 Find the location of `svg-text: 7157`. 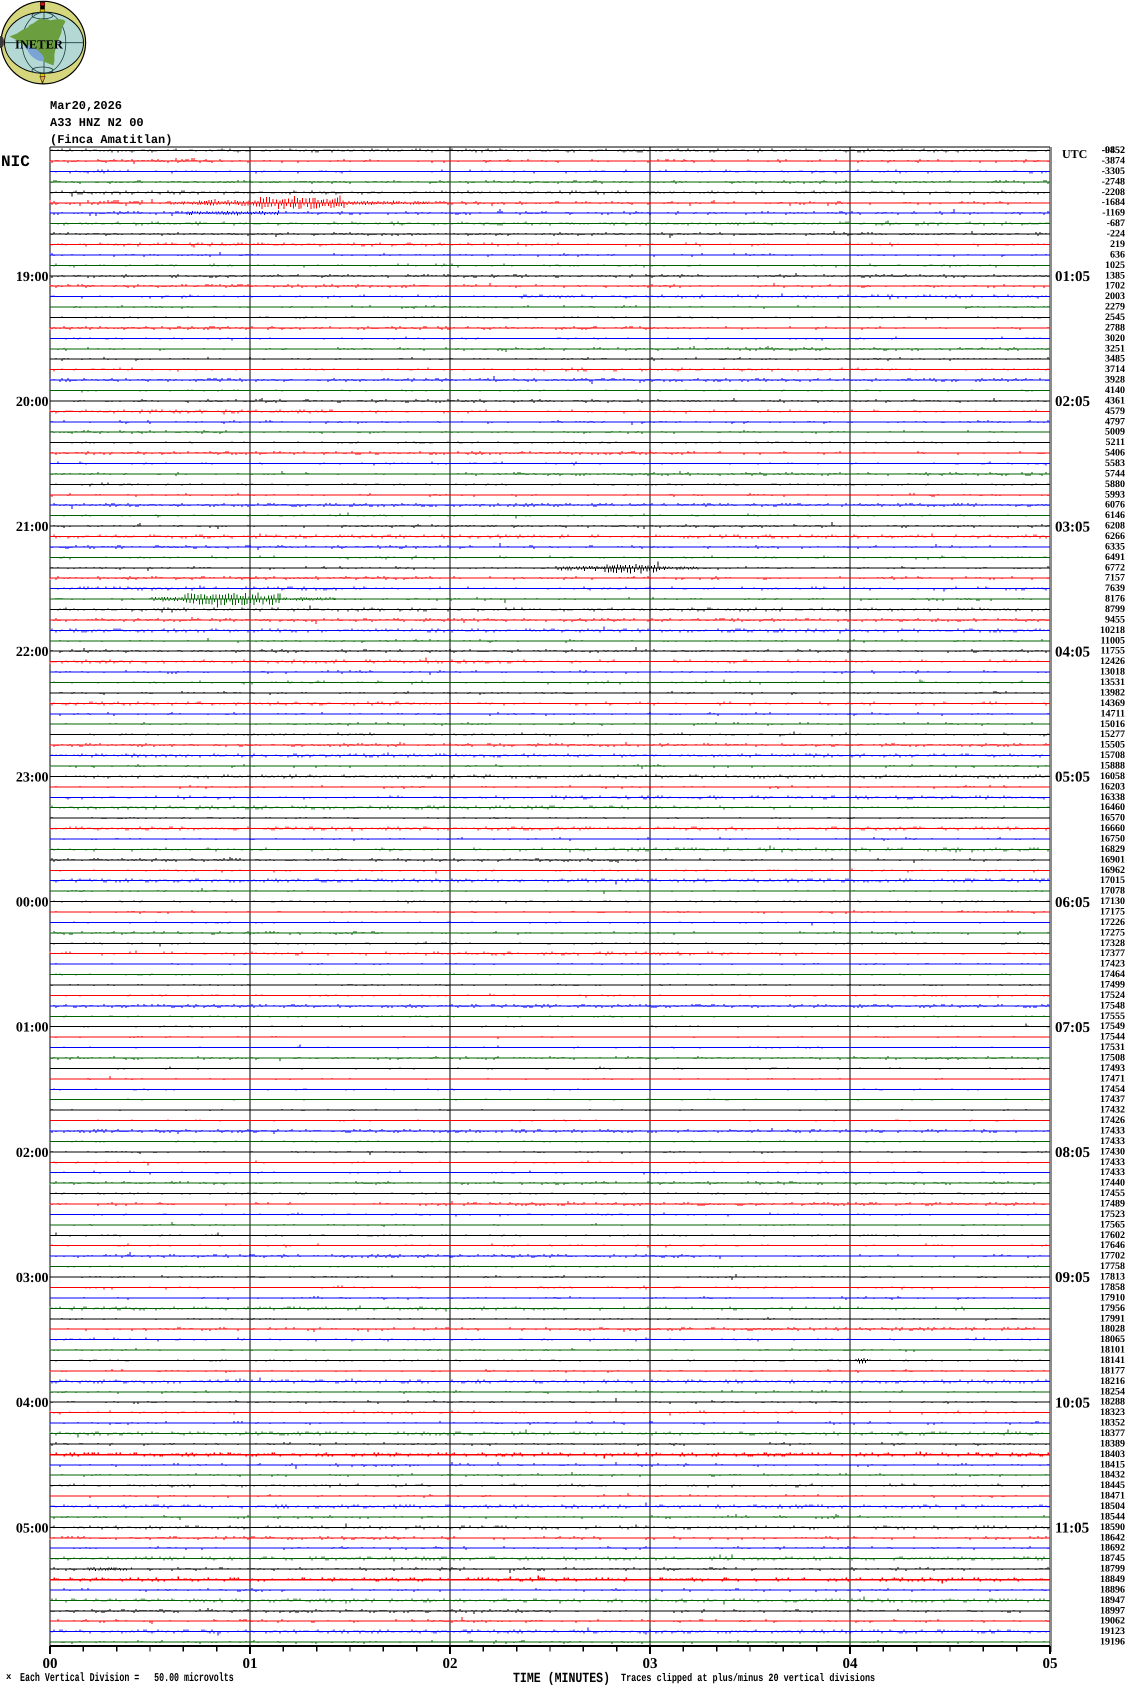

svg-text: 7157 is located at coordinates (1115, 578).